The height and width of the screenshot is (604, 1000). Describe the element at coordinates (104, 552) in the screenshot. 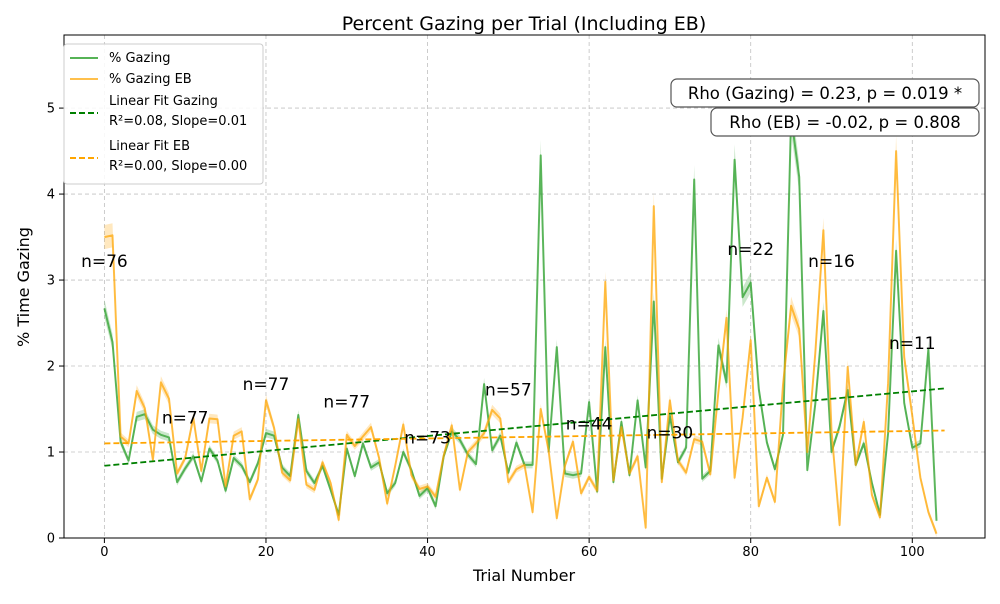

I see `x-tick-label: 0` at that location.